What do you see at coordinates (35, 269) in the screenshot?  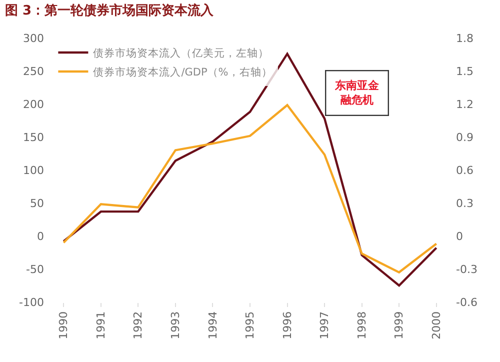 I see `y-tick-label: -50` at bounding box center [35, 269].